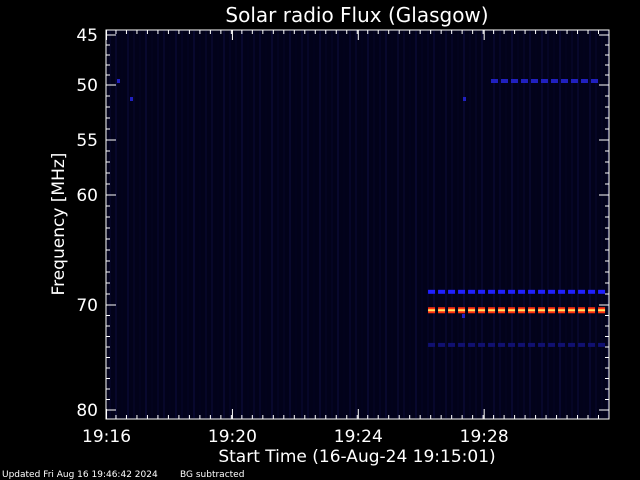  Describe the element at coordinates (356, 15) in the screenshot. I see `chart-title: Solar radio Flux (Glasgow)` at that location.